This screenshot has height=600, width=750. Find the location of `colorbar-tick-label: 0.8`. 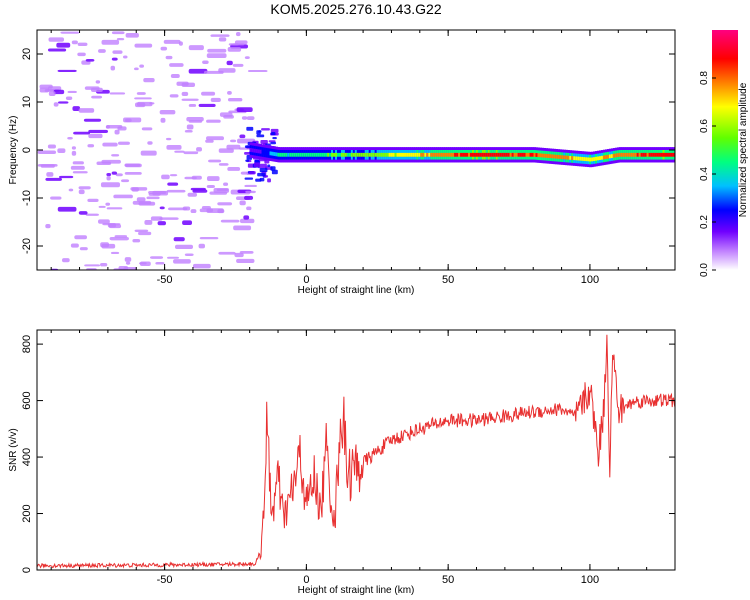

colorbar-tick-label: 0.8 is located at coordinates (704, 78).